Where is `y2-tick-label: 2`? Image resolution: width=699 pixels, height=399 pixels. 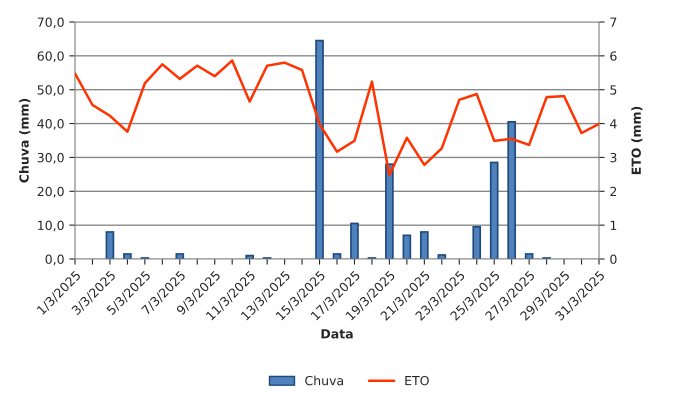 y2-tick-label: 2 is located at coordinates (613, 191).